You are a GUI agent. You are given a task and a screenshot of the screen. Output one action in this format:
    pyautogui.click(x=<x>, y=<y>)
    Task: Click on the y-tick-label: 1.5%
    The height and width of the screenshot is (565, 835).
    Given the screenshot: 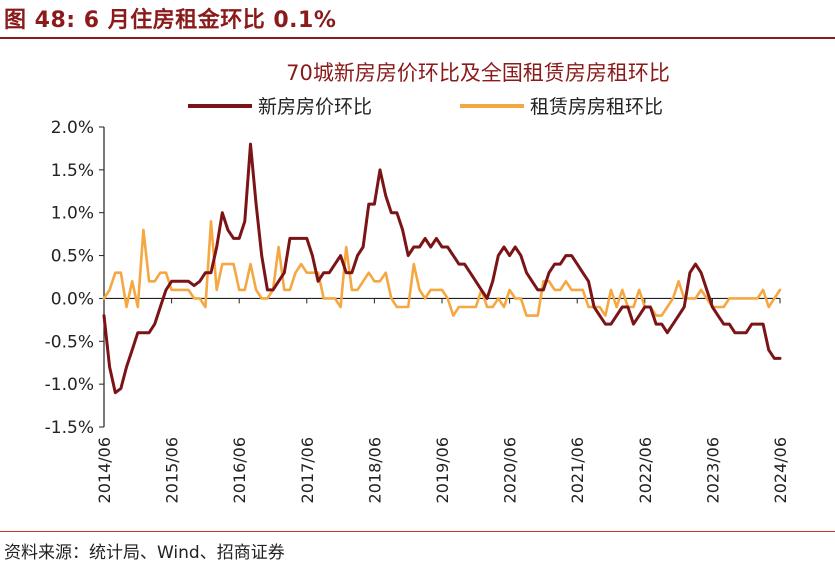 What is the action you would take?
    pyautogui.click(x=72, y=171)
    